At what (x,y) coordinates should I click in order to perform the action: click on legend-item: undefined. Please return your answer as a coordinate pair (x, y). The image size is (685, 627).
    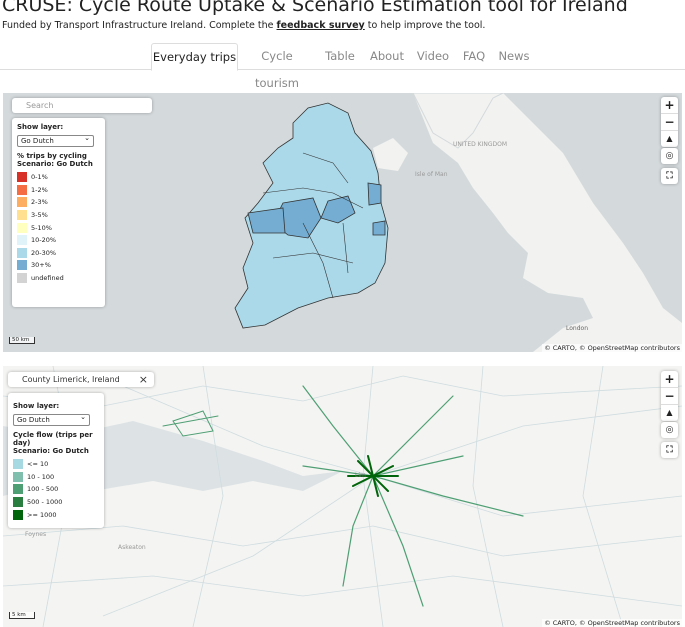
    Looking at the image, I should click on (58, 278).